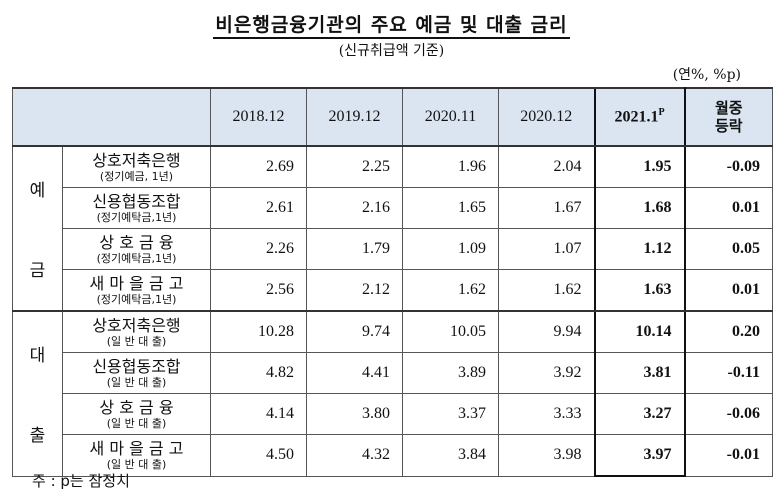 This screenshot has height=503, width=783. What do you see at coordinates (354, 455) in the screenshot?
I see `rate-value-cell: 4.32` at bounding box center [354, 455].